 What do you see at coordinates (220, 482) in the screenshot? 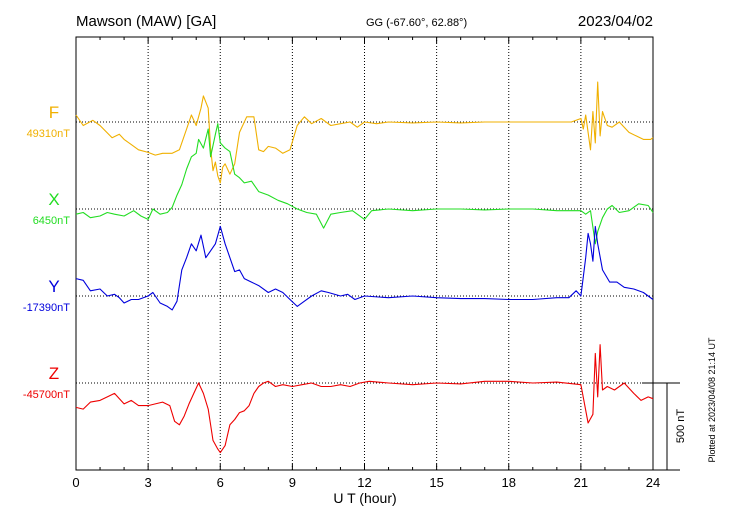
I see `x-tick-label-2: 6` at bounding box center [220, 482].